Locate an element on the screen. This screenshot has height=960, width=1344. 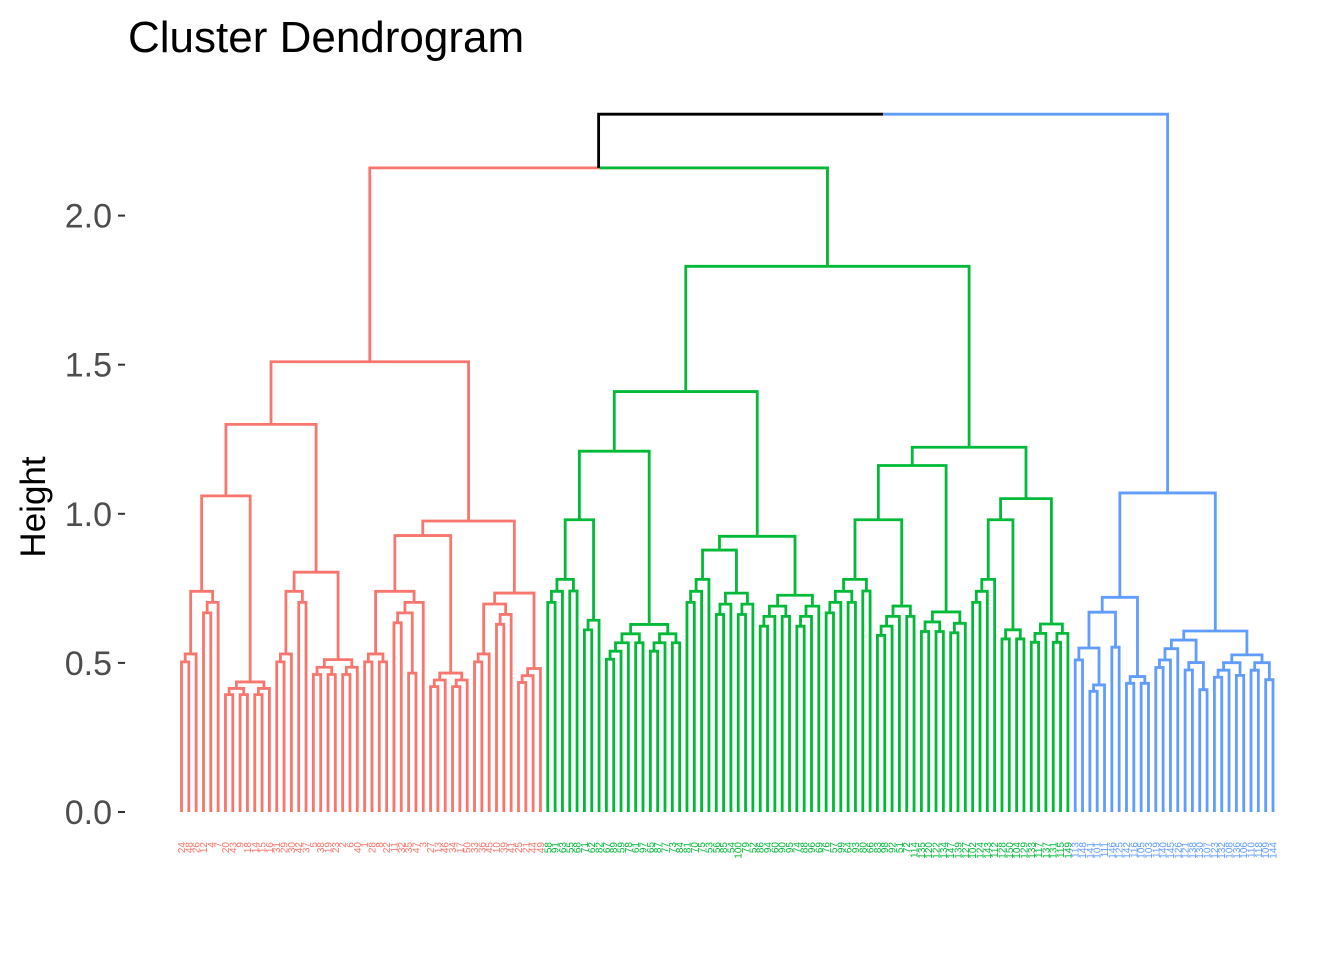
y-axis: 0.0 0.5 1.0 1.5 2.0 is located at coordinates (95, 515).